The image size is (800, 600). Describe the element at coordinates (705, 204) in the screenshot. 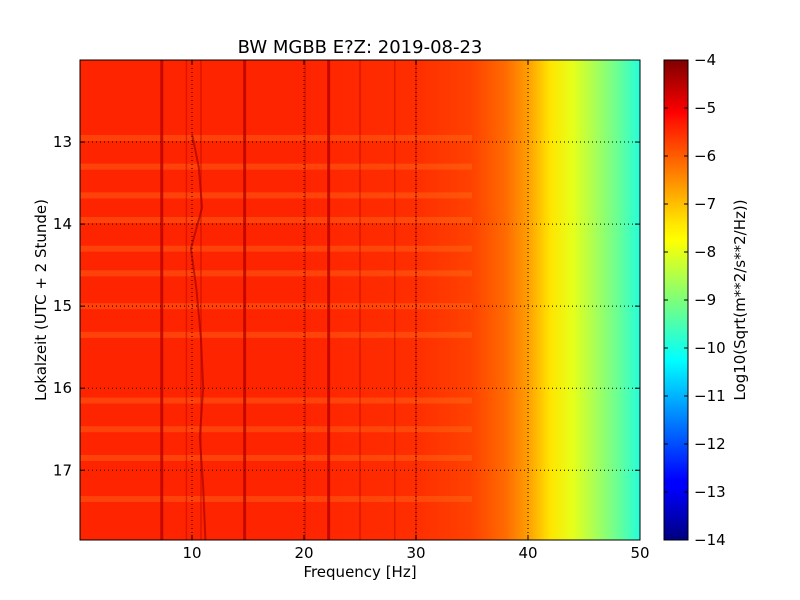

I see `colorbar-tick-label: −7` at that location.